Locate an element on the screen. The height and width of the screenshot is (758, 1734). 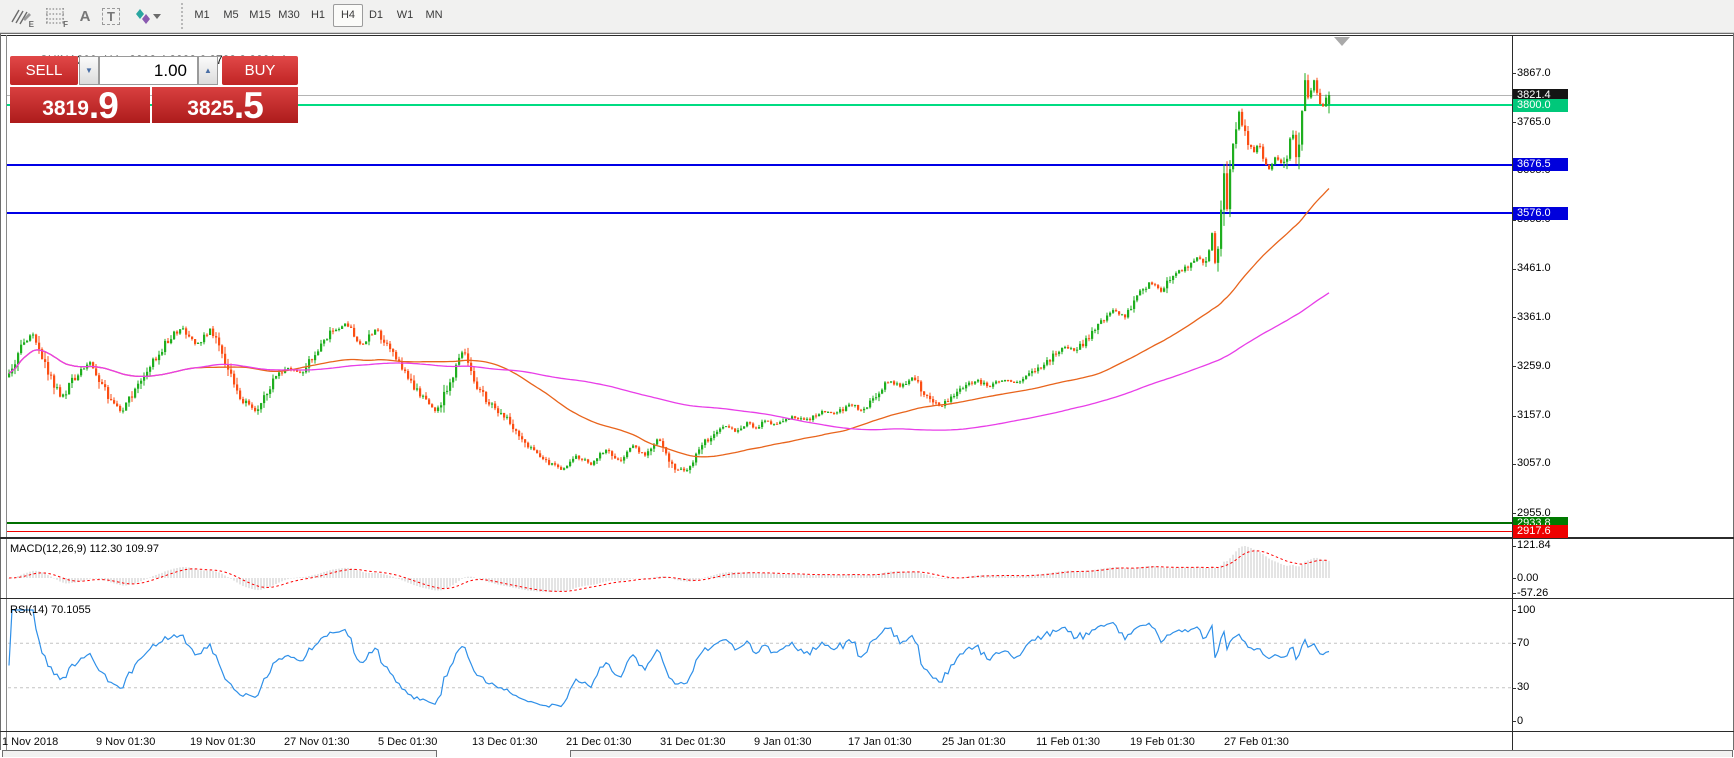
sell-button: SELL is located at coordinates (44, 70).